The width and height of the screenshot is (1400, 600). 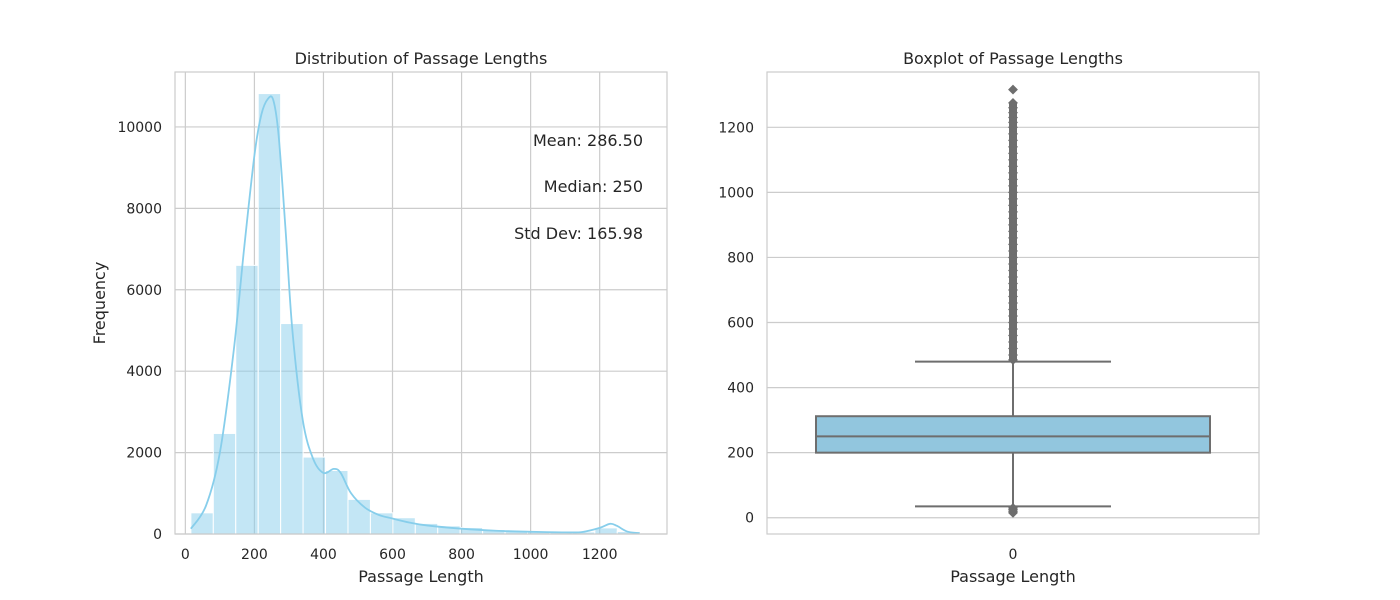 I want to click on histogram-y-tick-label: 6000, so click(x=144, y=291).